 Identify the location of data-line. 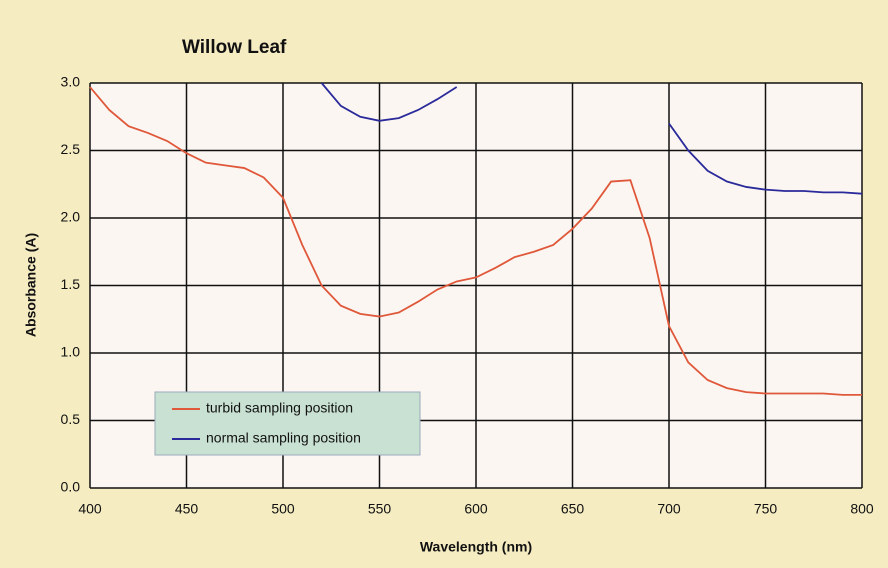
(591, 138).